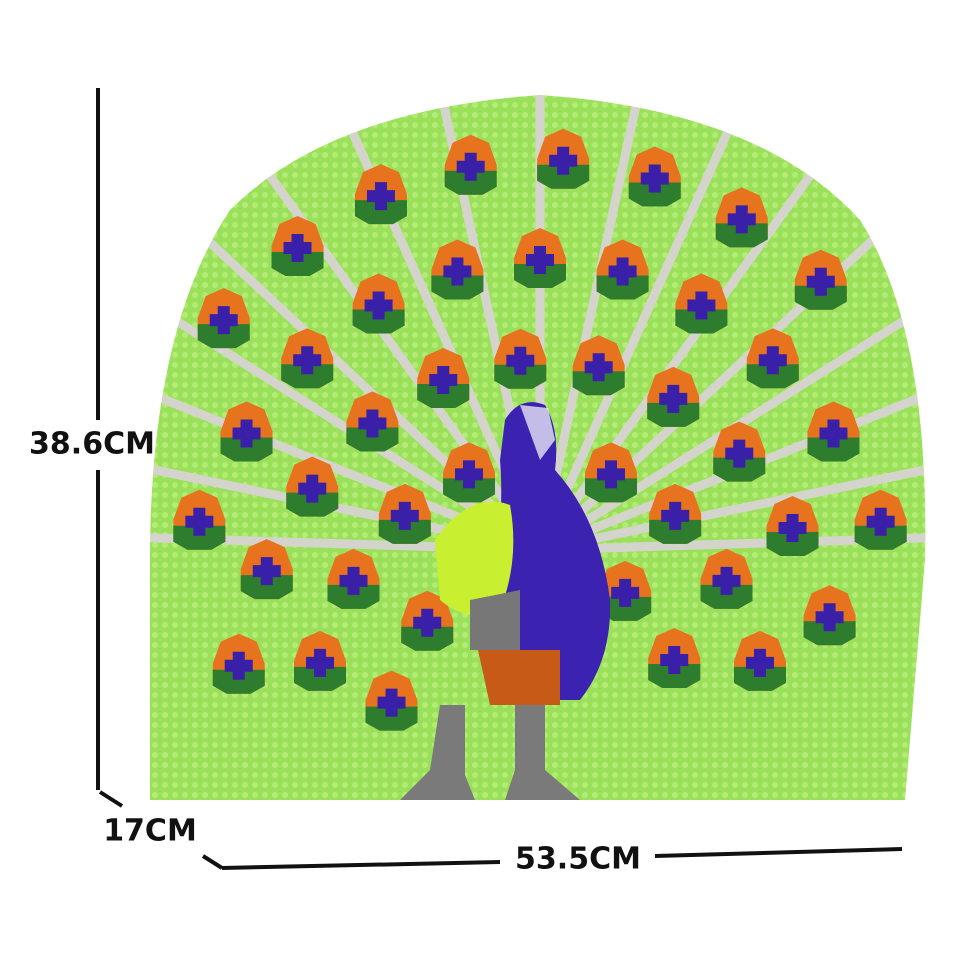  I want to click on height-label: 38.6CM, so click(92, 444).